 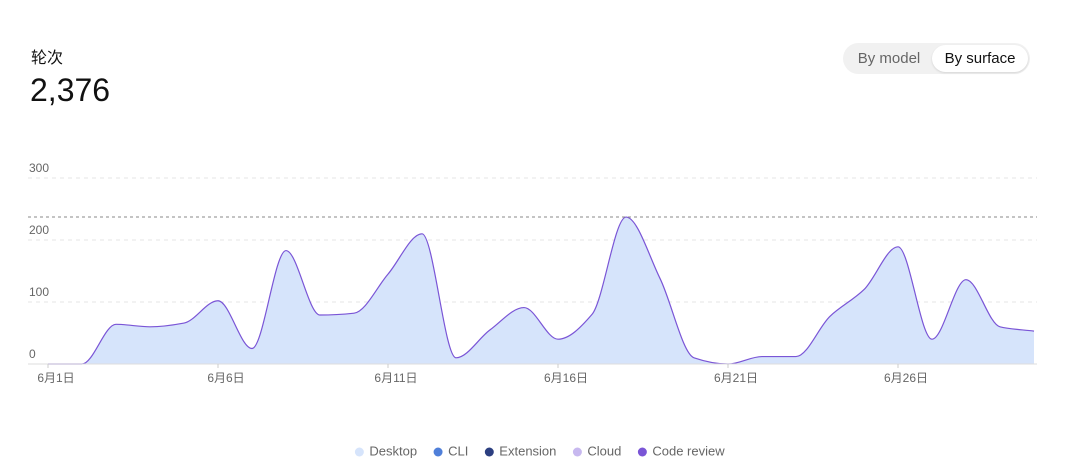 What do you see at coordinates (604, 450) in the screenshot?
I see `legend-label: Cloud` at bounding box center [604, 450].